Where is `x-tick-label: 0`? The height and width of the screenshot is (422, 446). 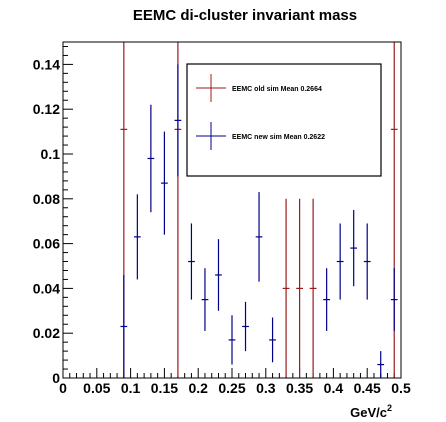 x-tick-label: 0 is located at coordinates (63, 388).